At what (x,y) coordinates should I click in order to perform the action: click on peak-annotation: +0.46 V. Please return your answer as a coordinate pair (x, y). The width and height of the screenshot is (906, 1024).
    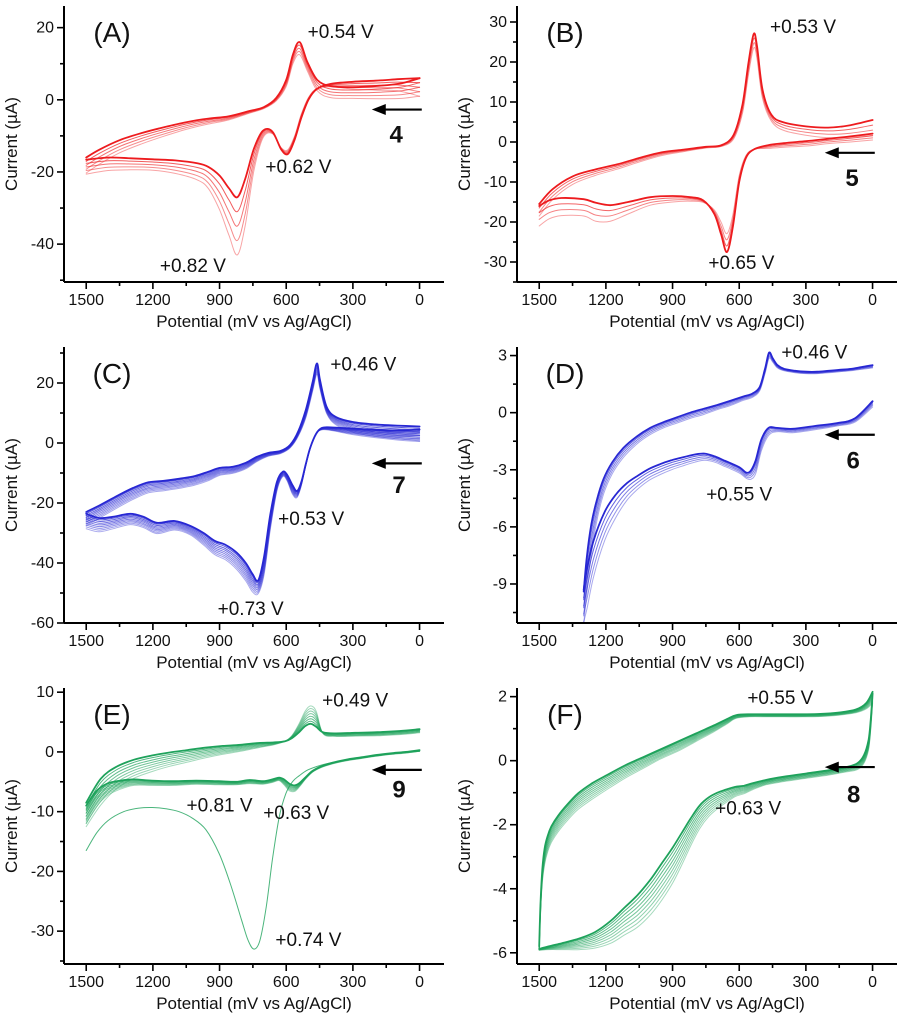
    Looking at the image, I should click on (814, 353).